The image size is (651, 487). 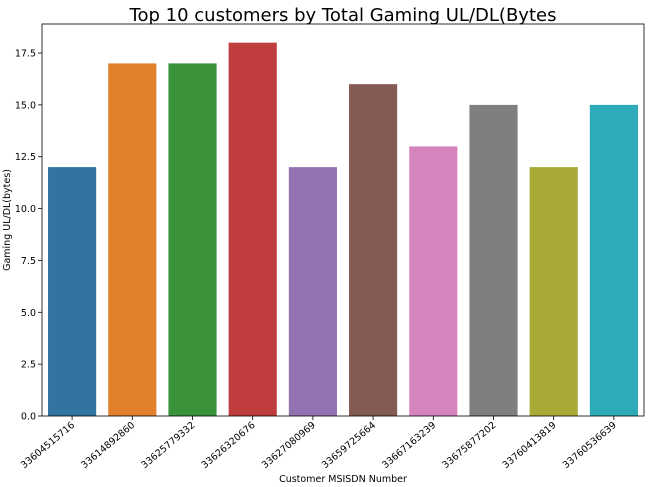 I want to click on x-tick-label: 33760413819, so click(x=530, y=445).